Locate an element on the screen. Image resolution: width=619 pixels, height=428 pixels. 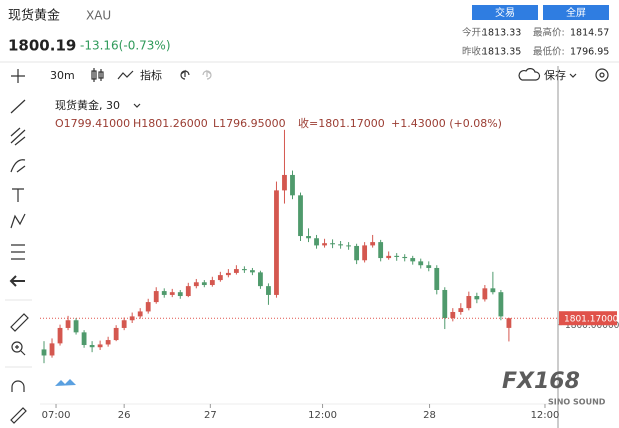
trade-button is located at coordinates (505, 12).